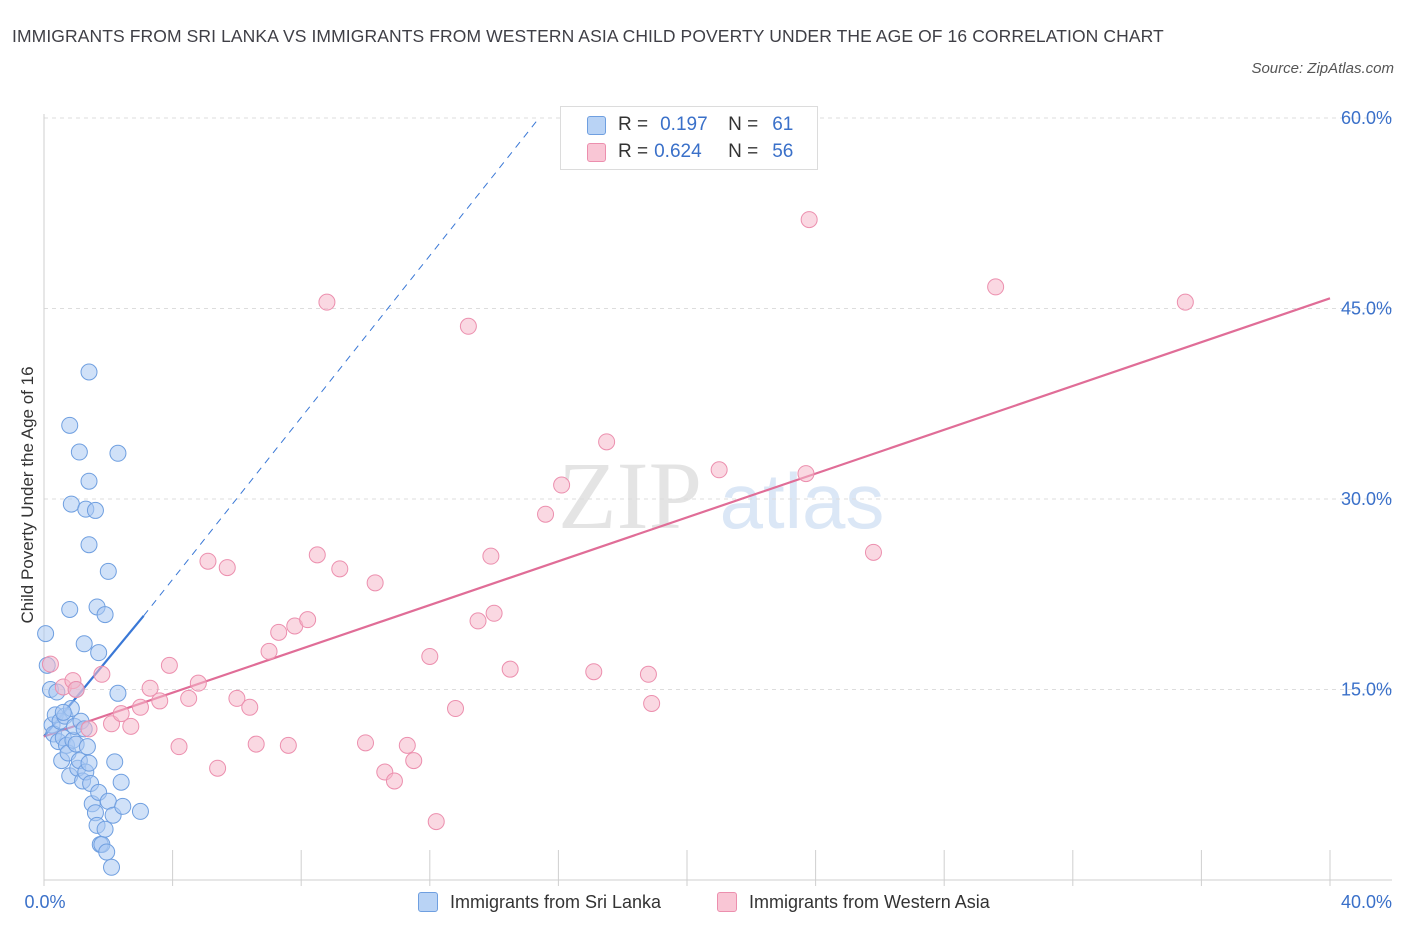 Image resolution: width=1406 pixels, height=930 pixels. I want to click on legend-series-name: Immigrants from Sri Lanka, so click(556, 901).